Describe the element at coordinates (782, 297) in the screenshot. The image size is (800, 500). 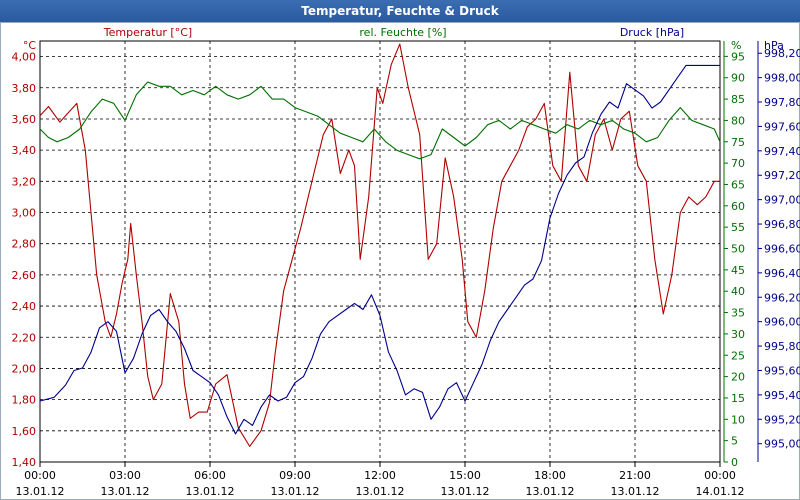
I see `pressure-tick-label: 996,20` at that location.